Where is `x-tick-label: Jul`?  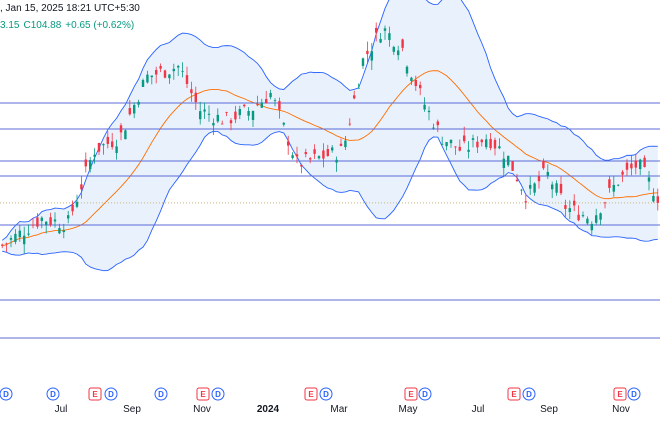 x-tick-label: Jul is located at coordinates (478, 409).